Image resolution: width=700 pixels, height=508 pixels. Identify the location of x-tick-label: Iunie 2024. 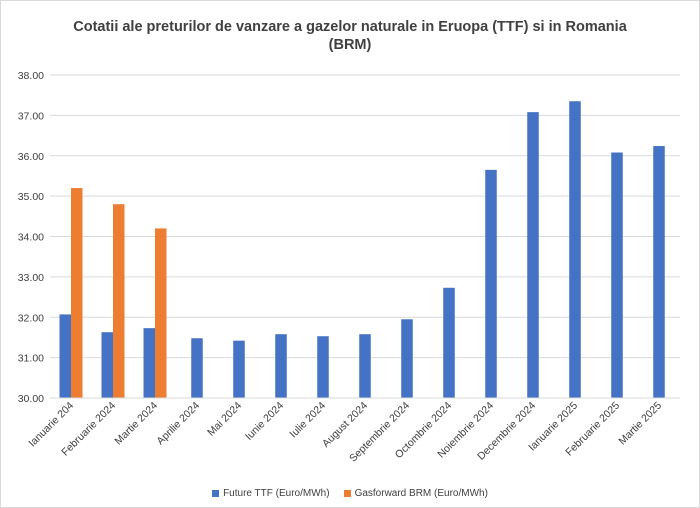
(264, 421).